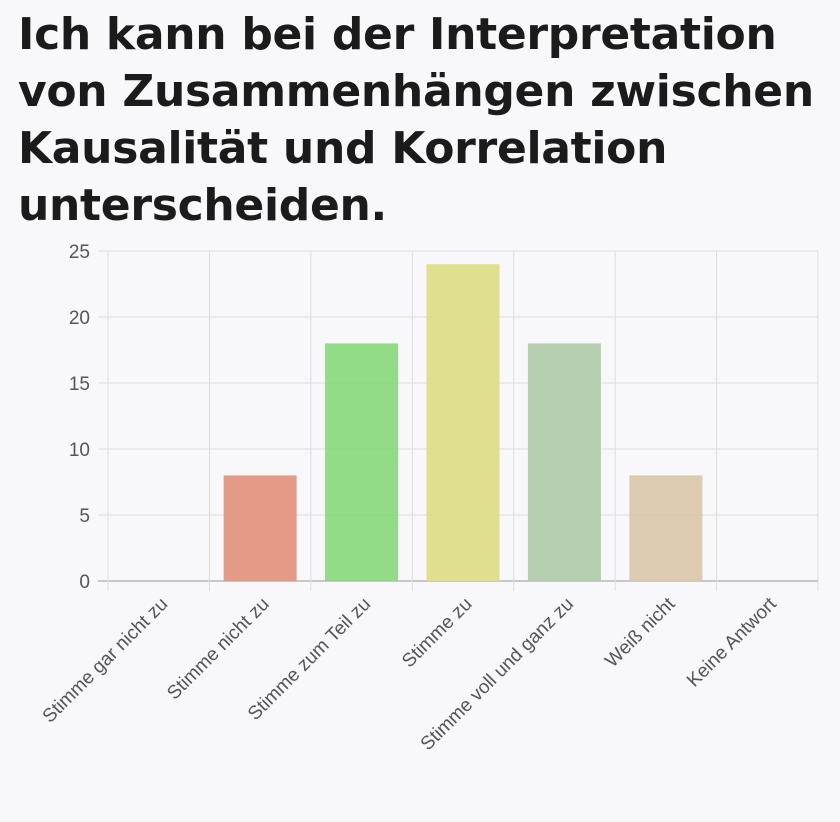 The width and height of the screenshot is (840, 822). Describe the element at coordinates (79, 384) in the screenshot. I see `y-tick-label: 15` at that location.